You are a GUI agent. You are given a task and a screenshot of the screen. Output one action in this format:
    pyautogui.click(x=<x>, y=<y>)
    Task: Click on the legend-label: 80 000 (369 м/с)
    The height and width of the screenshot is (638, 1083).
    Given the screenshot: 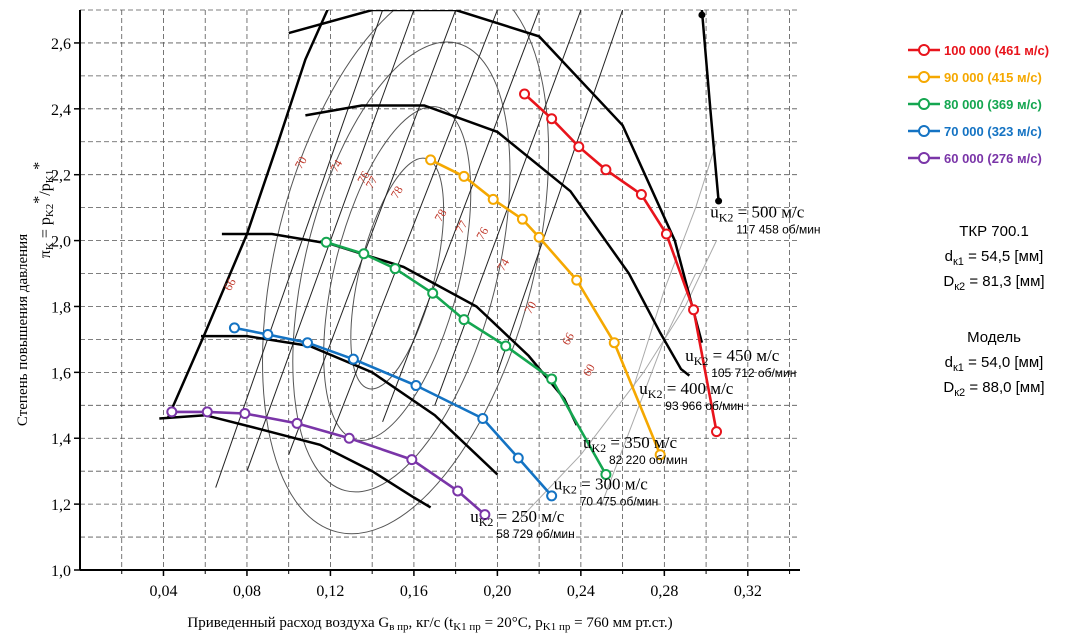 What is the action you would take?
    pyautogui.click(x=993, y=104)
    